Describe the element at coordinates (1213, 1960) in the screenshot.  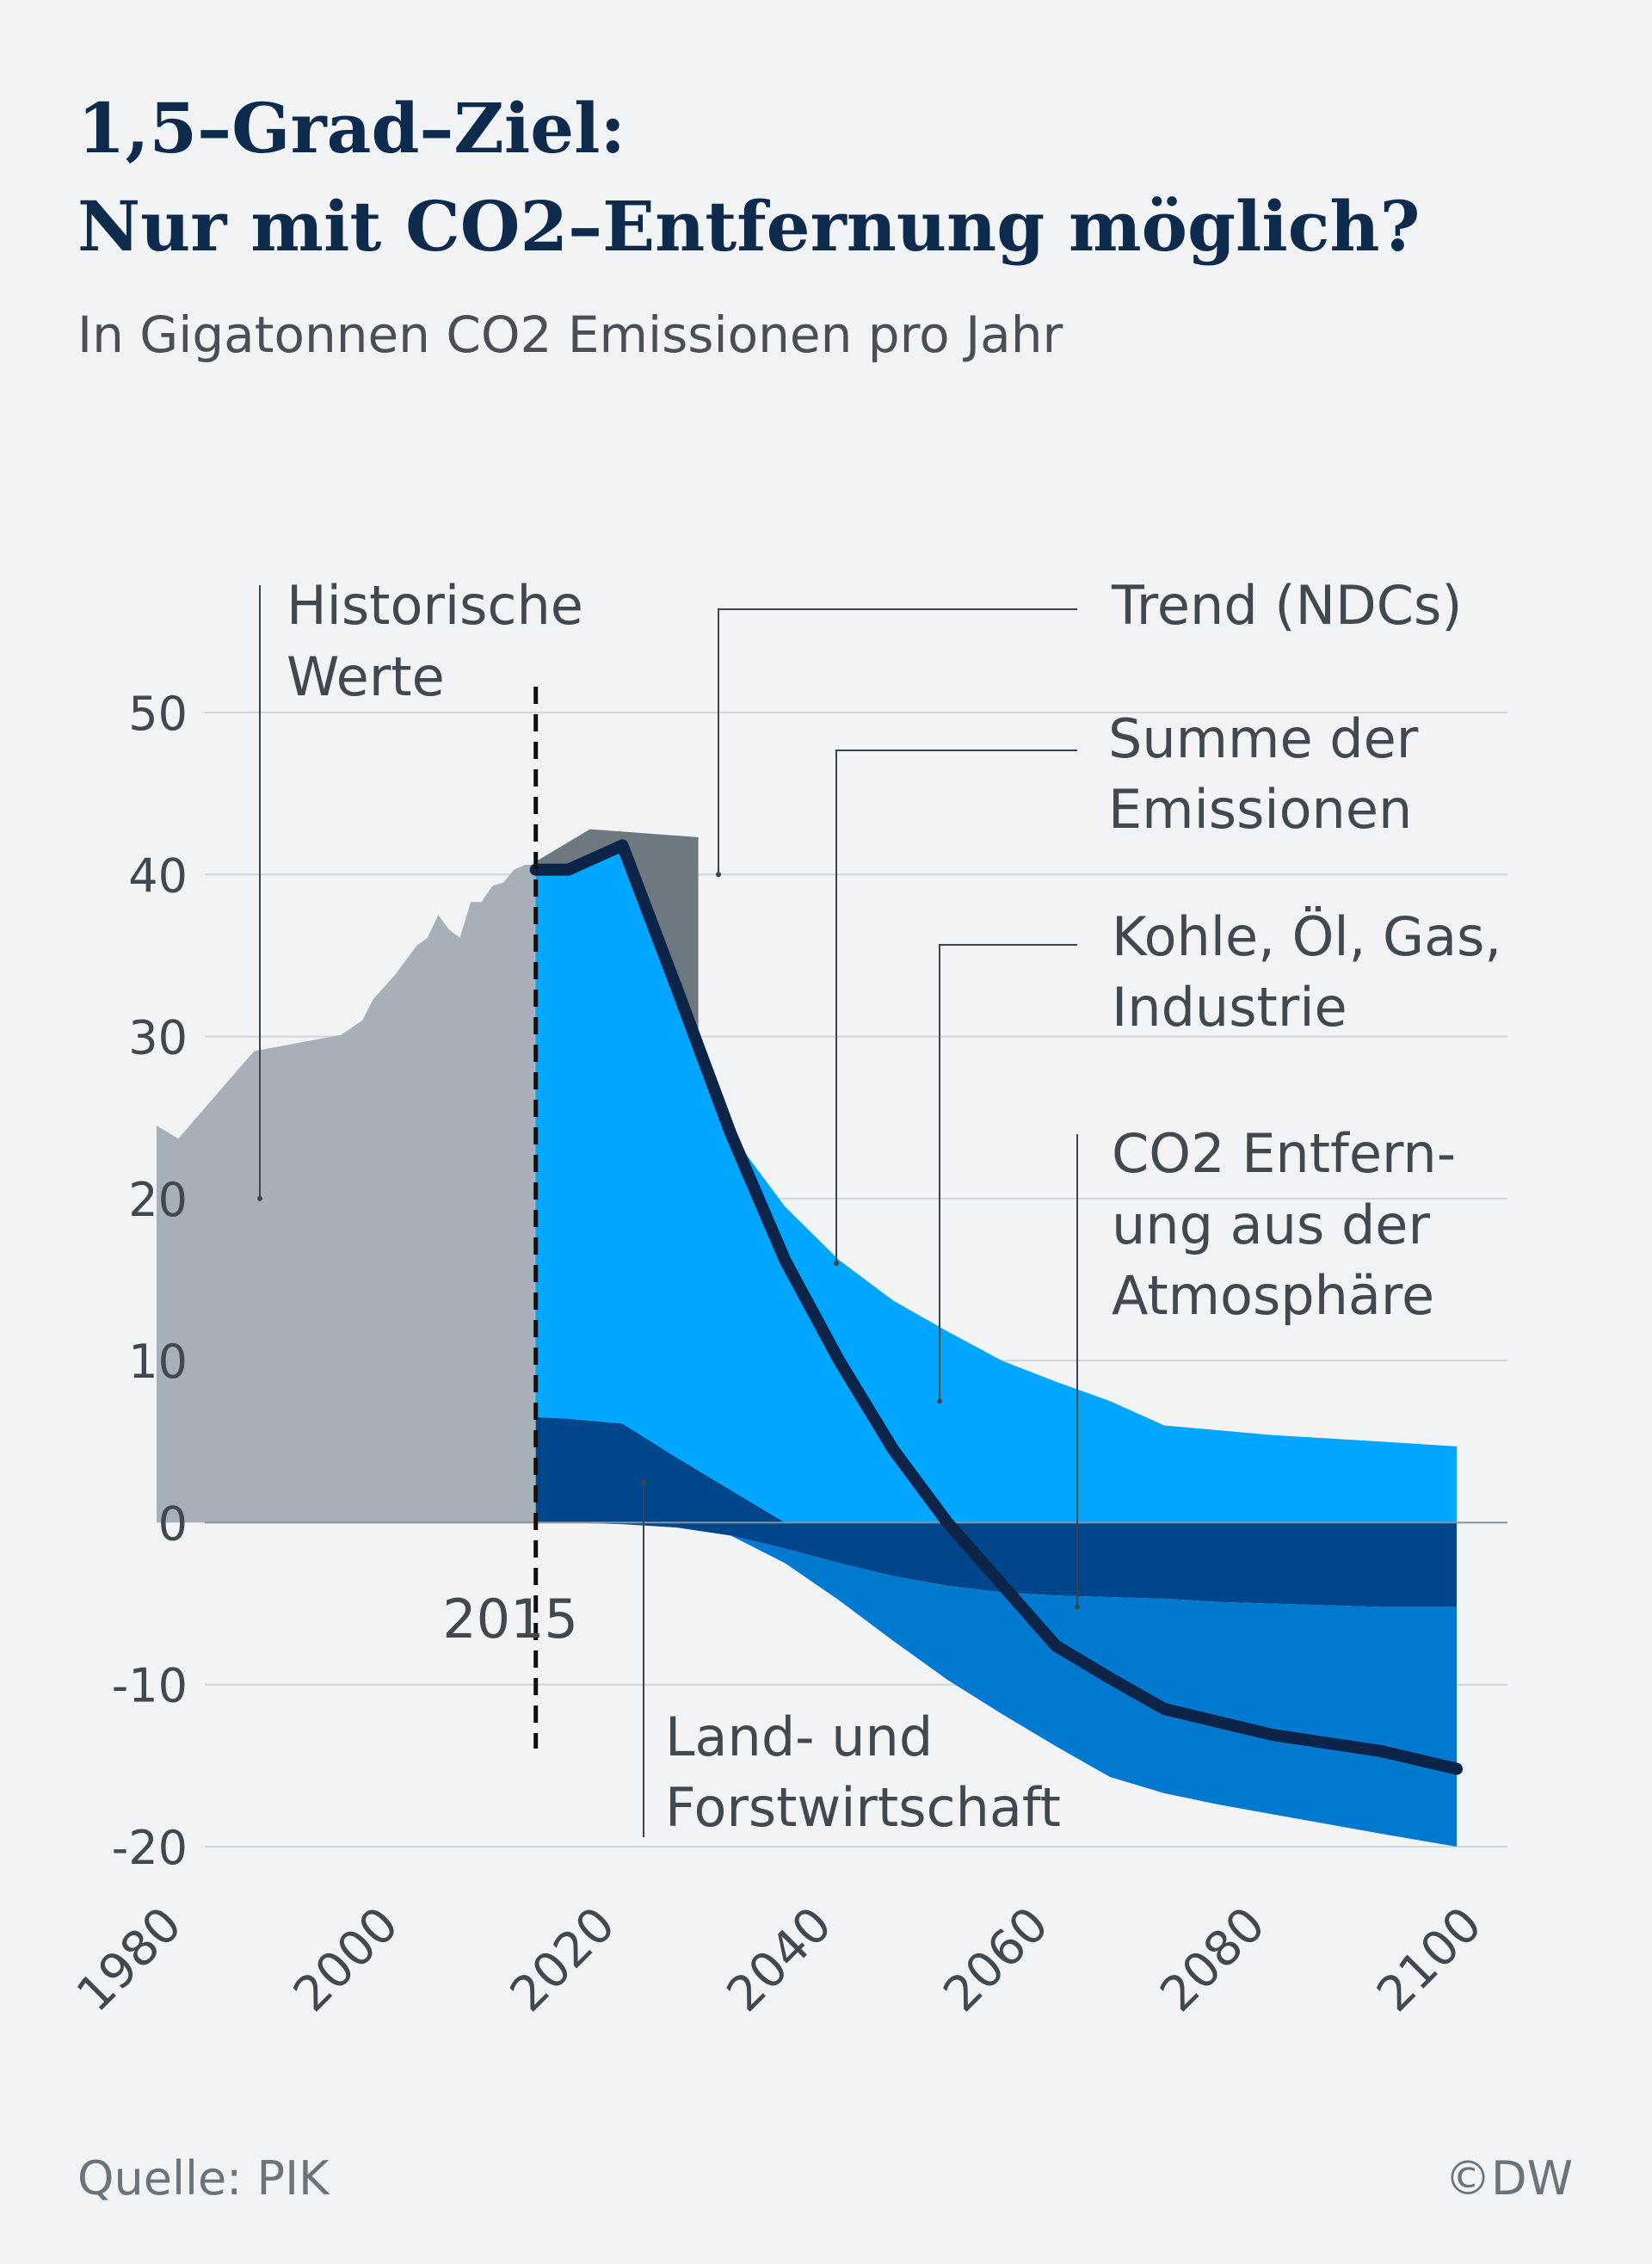
I see `x-tick-label-2080: 2080` at that location.